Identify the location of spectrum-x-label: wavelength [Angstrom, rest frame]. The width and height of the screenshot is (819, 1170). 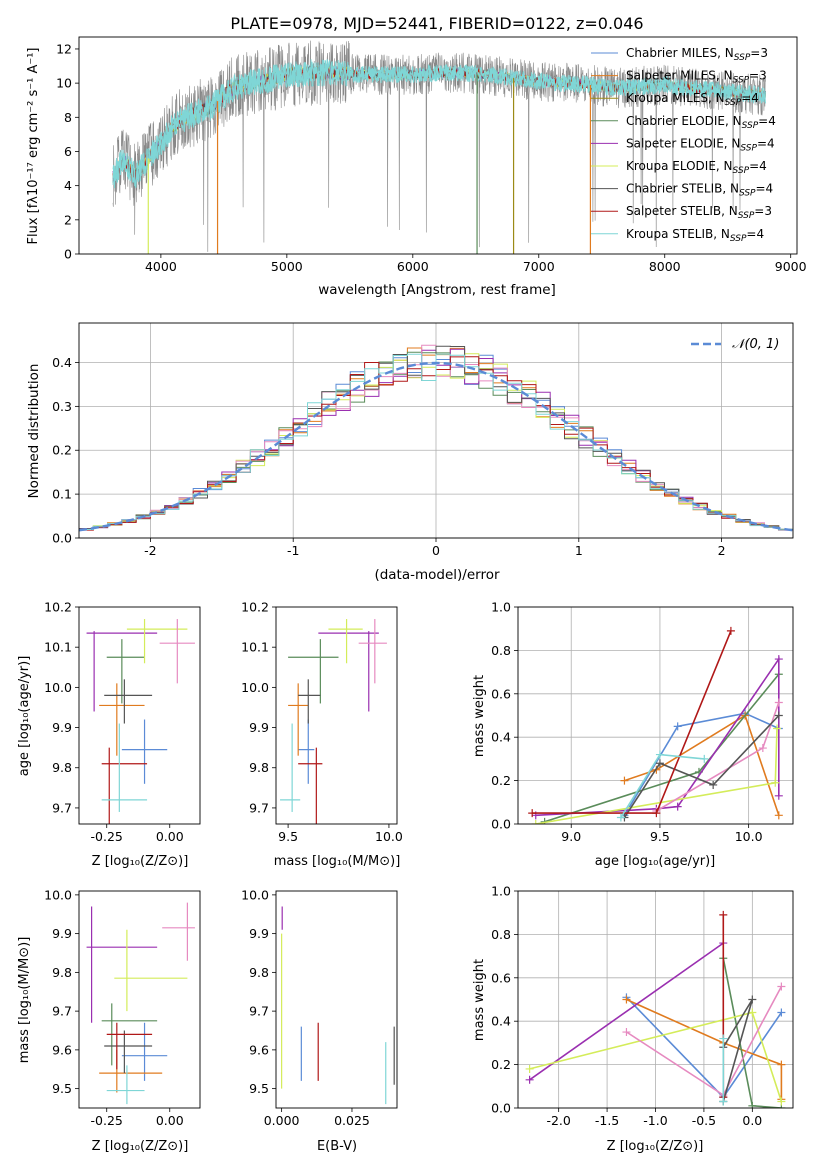
(437, 290).